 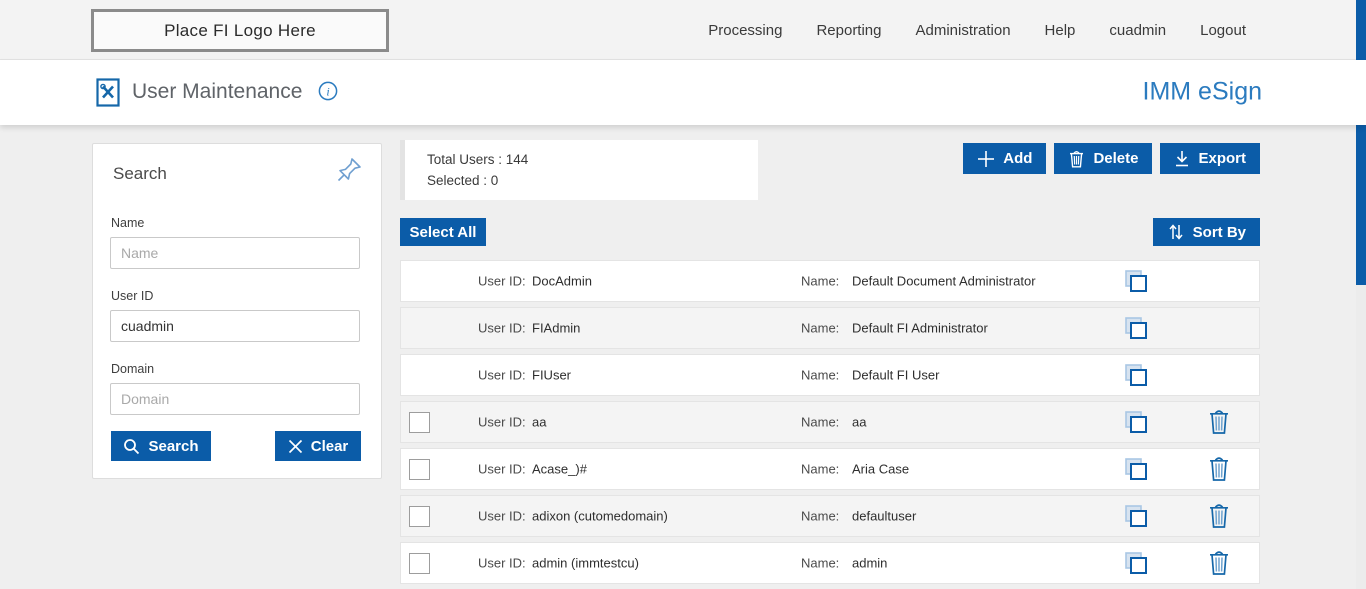 I want to click on clear-button: Clear, so click(x=318, y=446).